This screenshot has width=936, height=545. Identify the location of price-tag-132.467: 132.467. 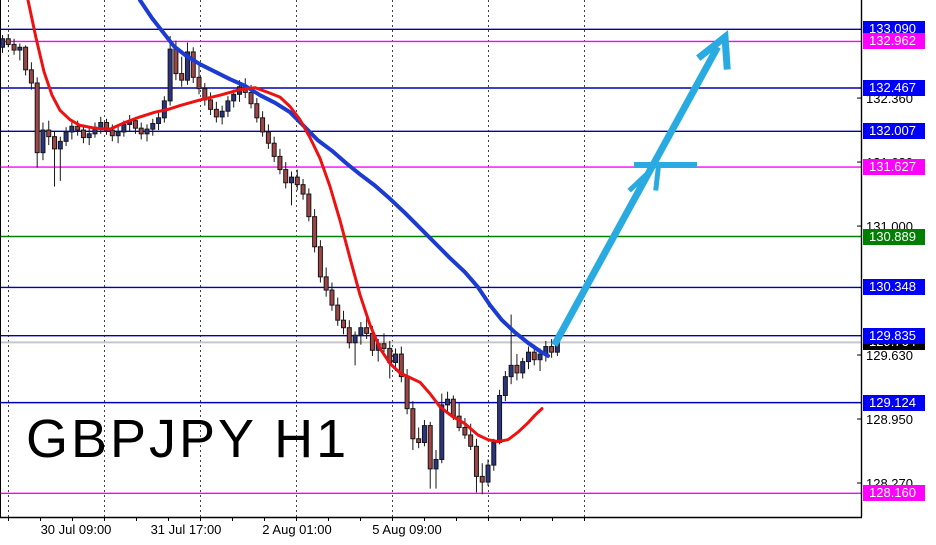
(894, 87).